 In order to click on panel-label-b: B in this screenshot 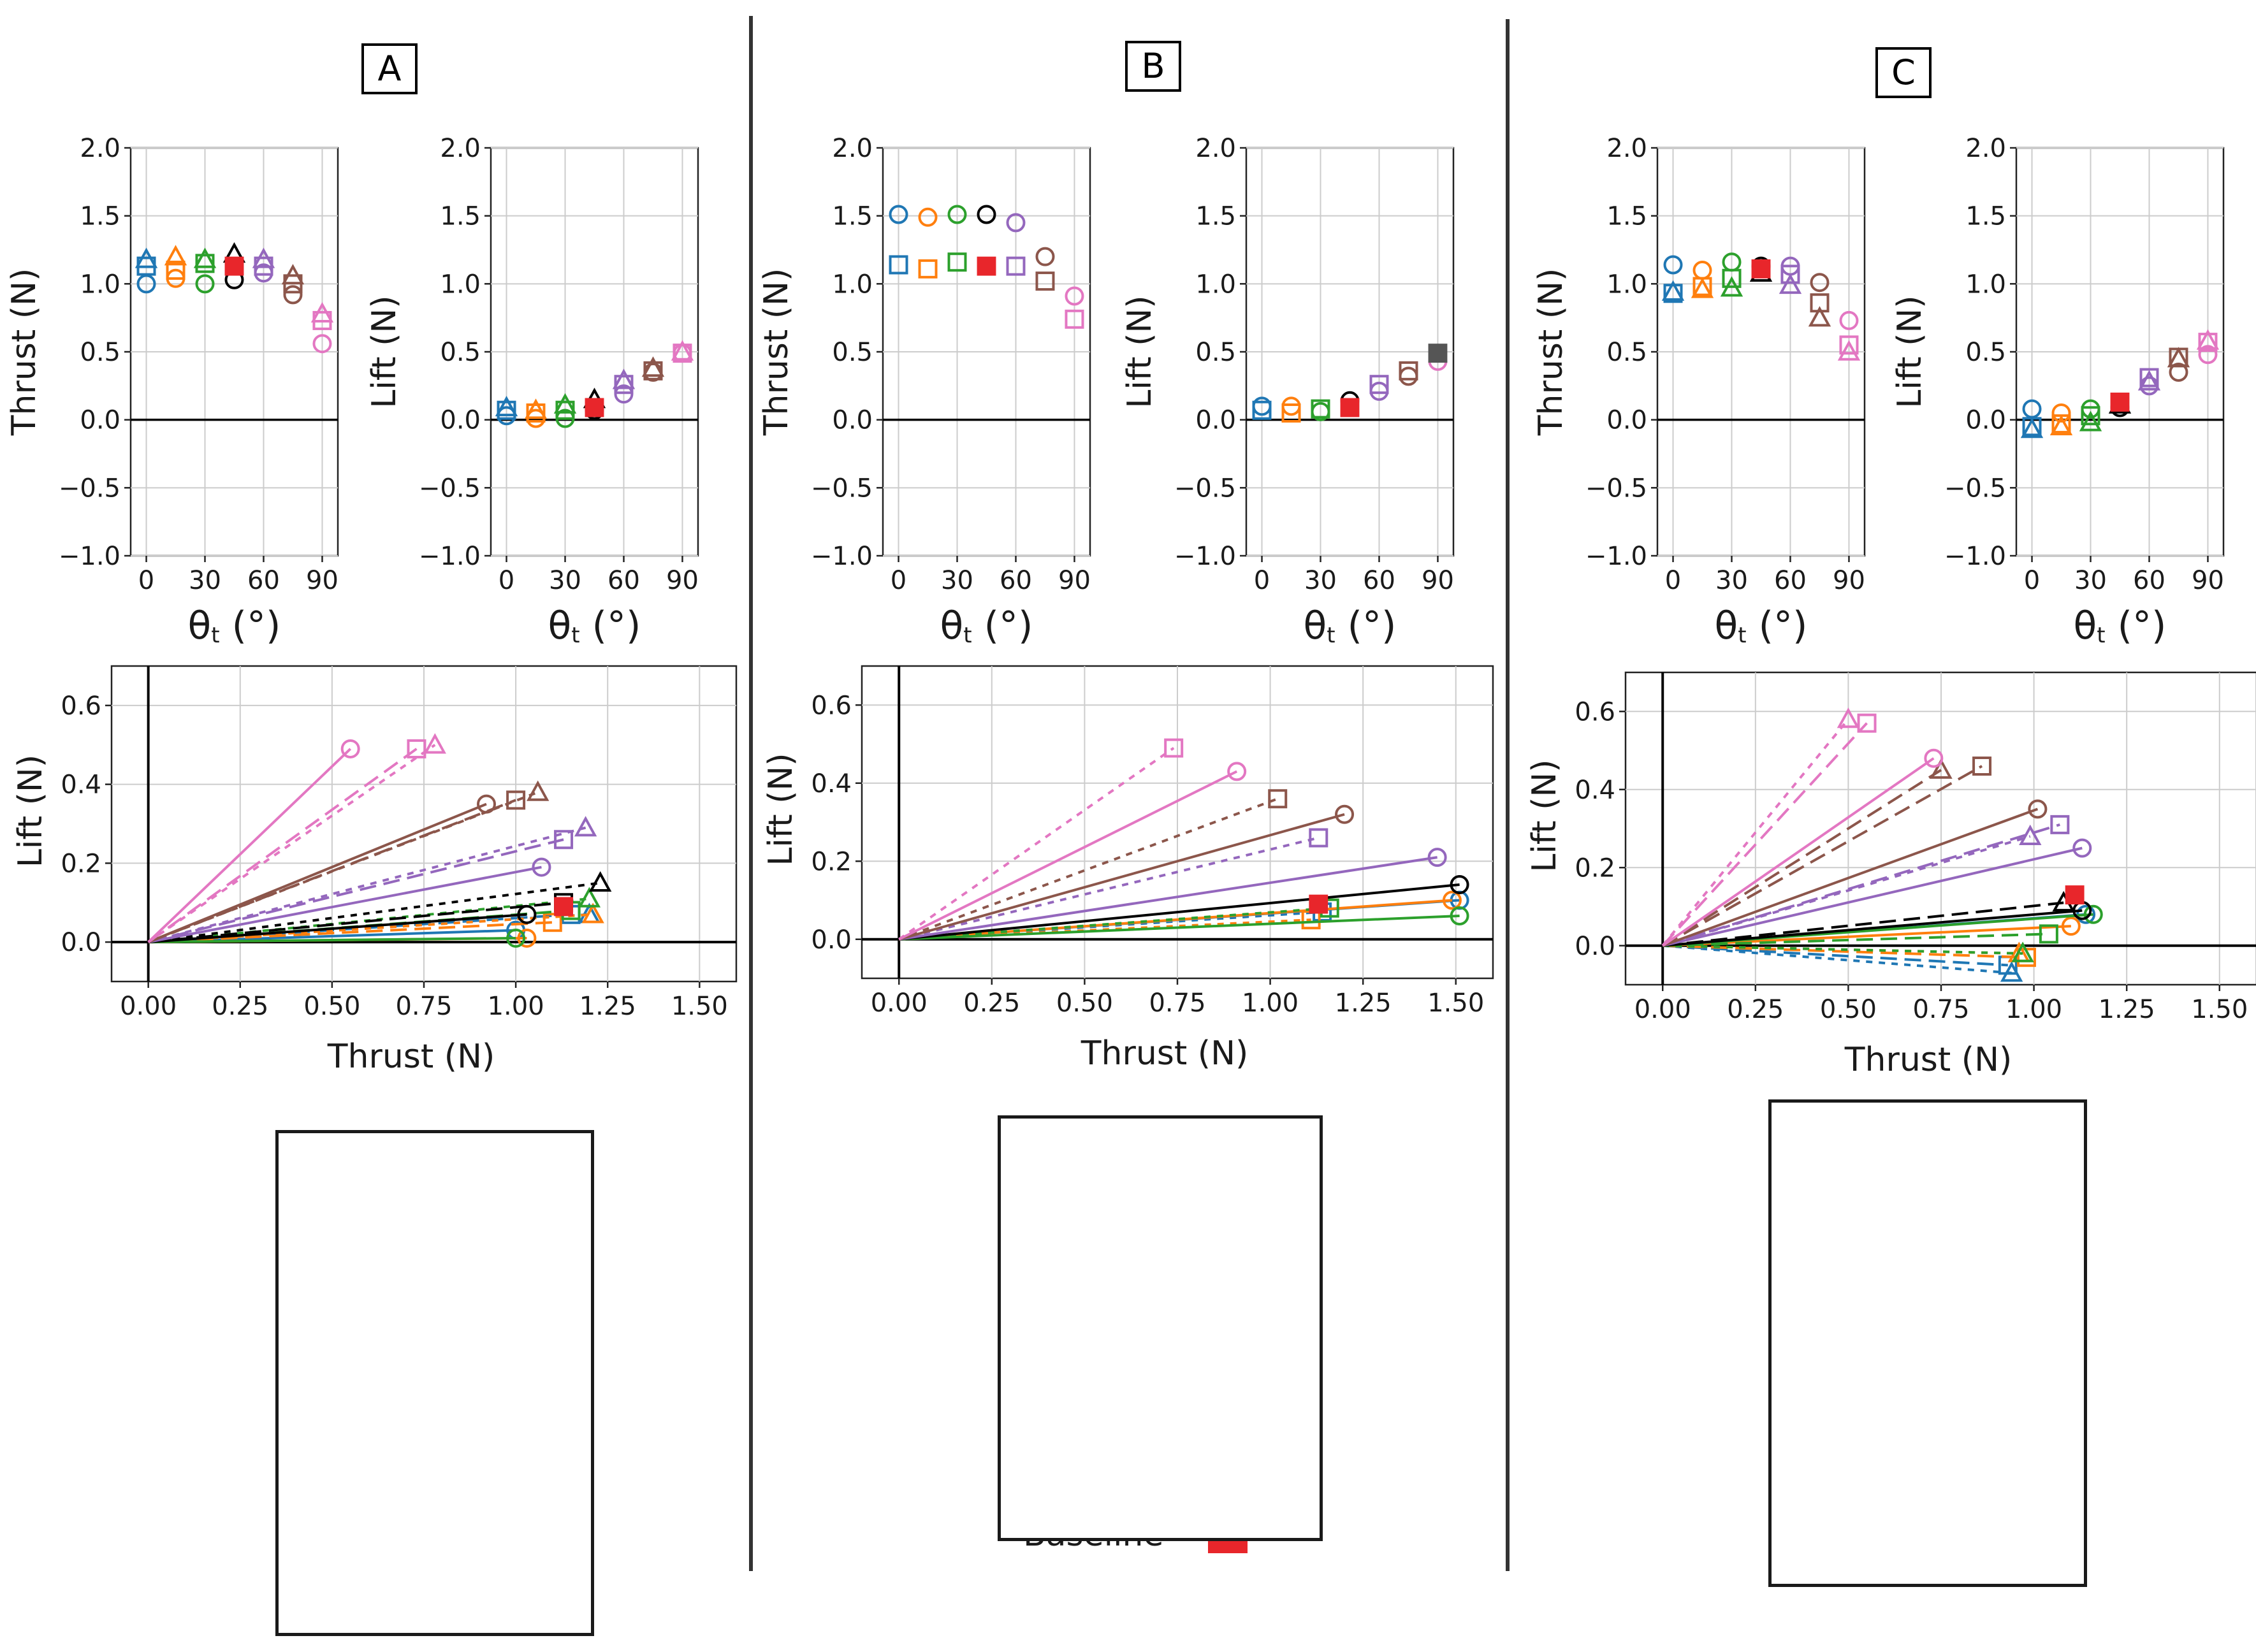, I will do `click(1153, 67)`.